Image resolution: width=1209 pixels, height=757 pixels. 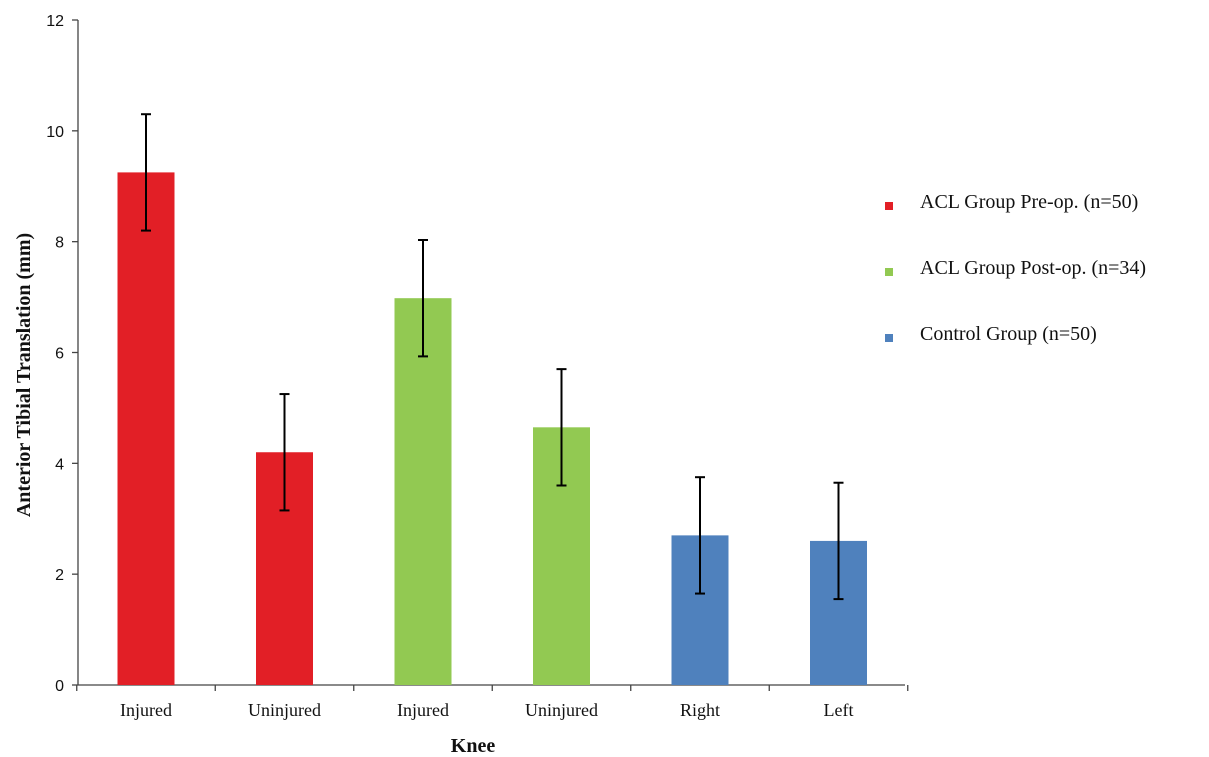 I want to click on legend-item: ACL Group Post-op. (n=34), so click(x=1015, y=268).